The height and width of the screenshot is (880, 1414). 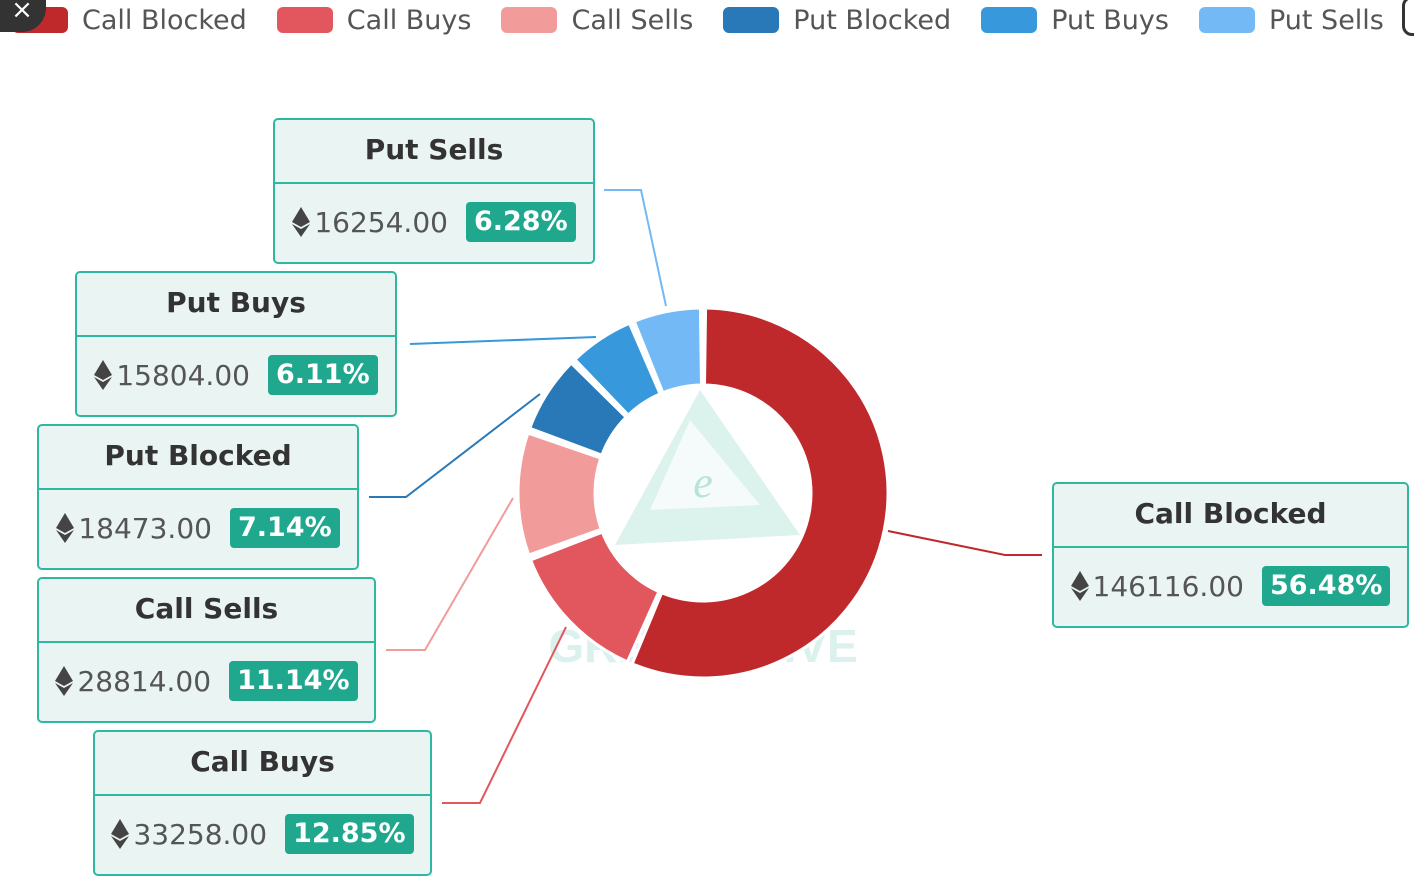 What do you see at coordinates (284, 528) in the screenshot?
I see `slice-percent-badge: 7.14%` at bounding box center [284, 528].